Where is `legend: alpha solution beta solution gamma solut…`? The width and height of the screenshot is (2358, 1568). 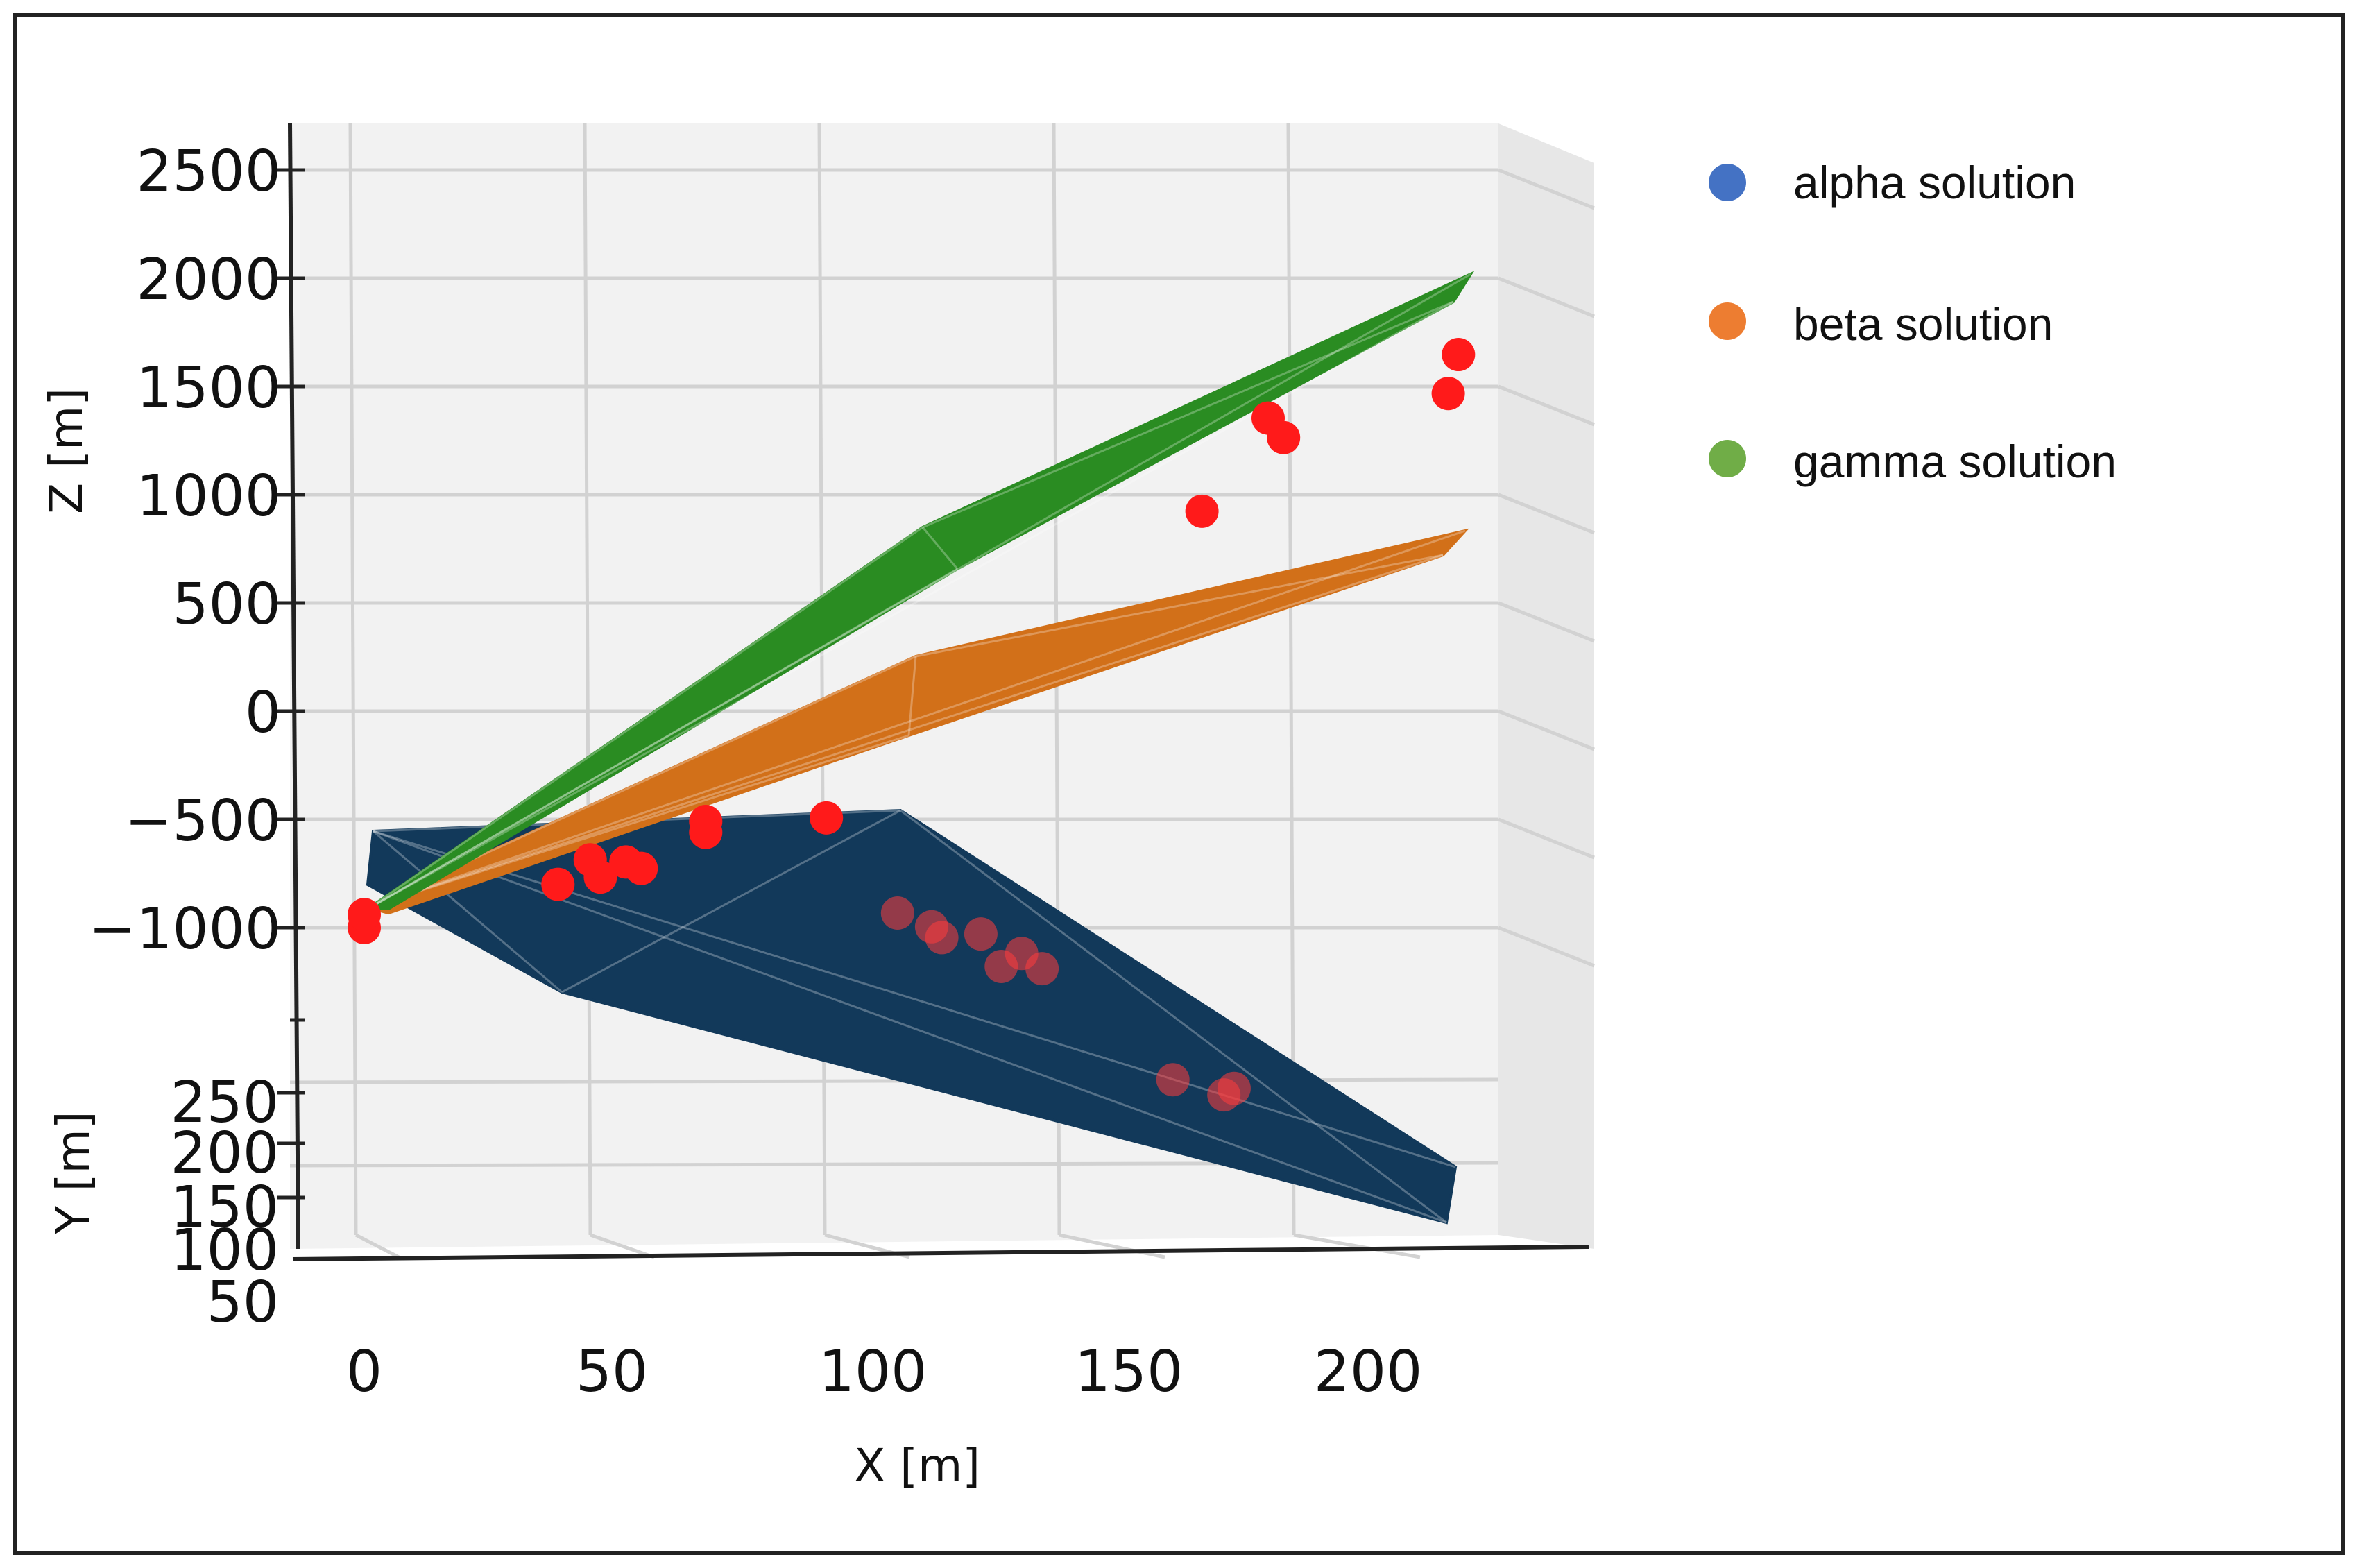 legend: alpha solution beta solution gamma solut… is located at coordinates (1913, 322).